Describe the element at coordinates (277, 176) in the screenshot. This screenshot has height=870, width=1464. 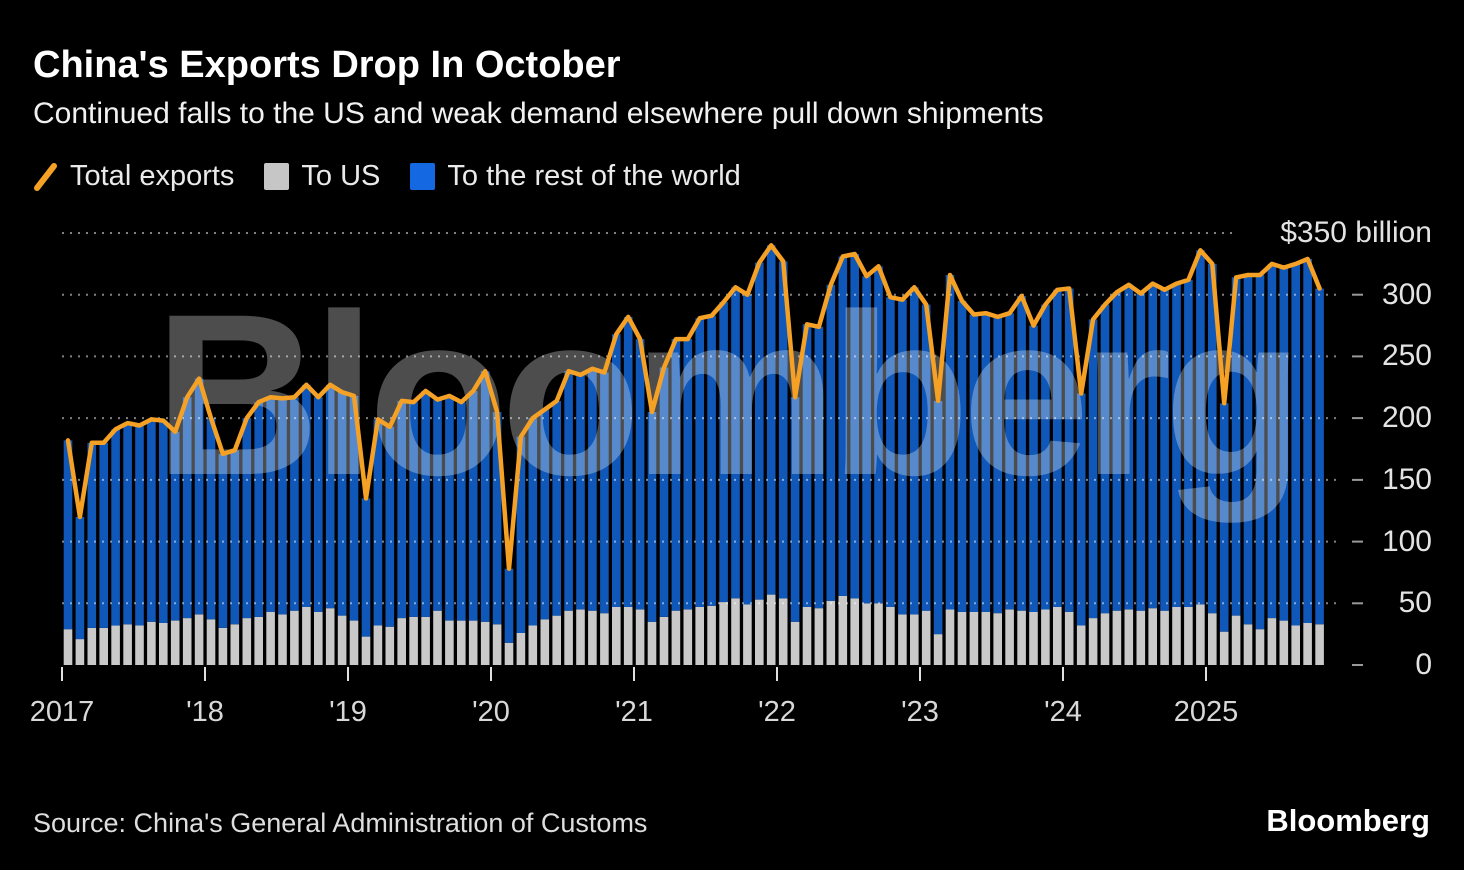
I see `gray-square-icon` at that location.